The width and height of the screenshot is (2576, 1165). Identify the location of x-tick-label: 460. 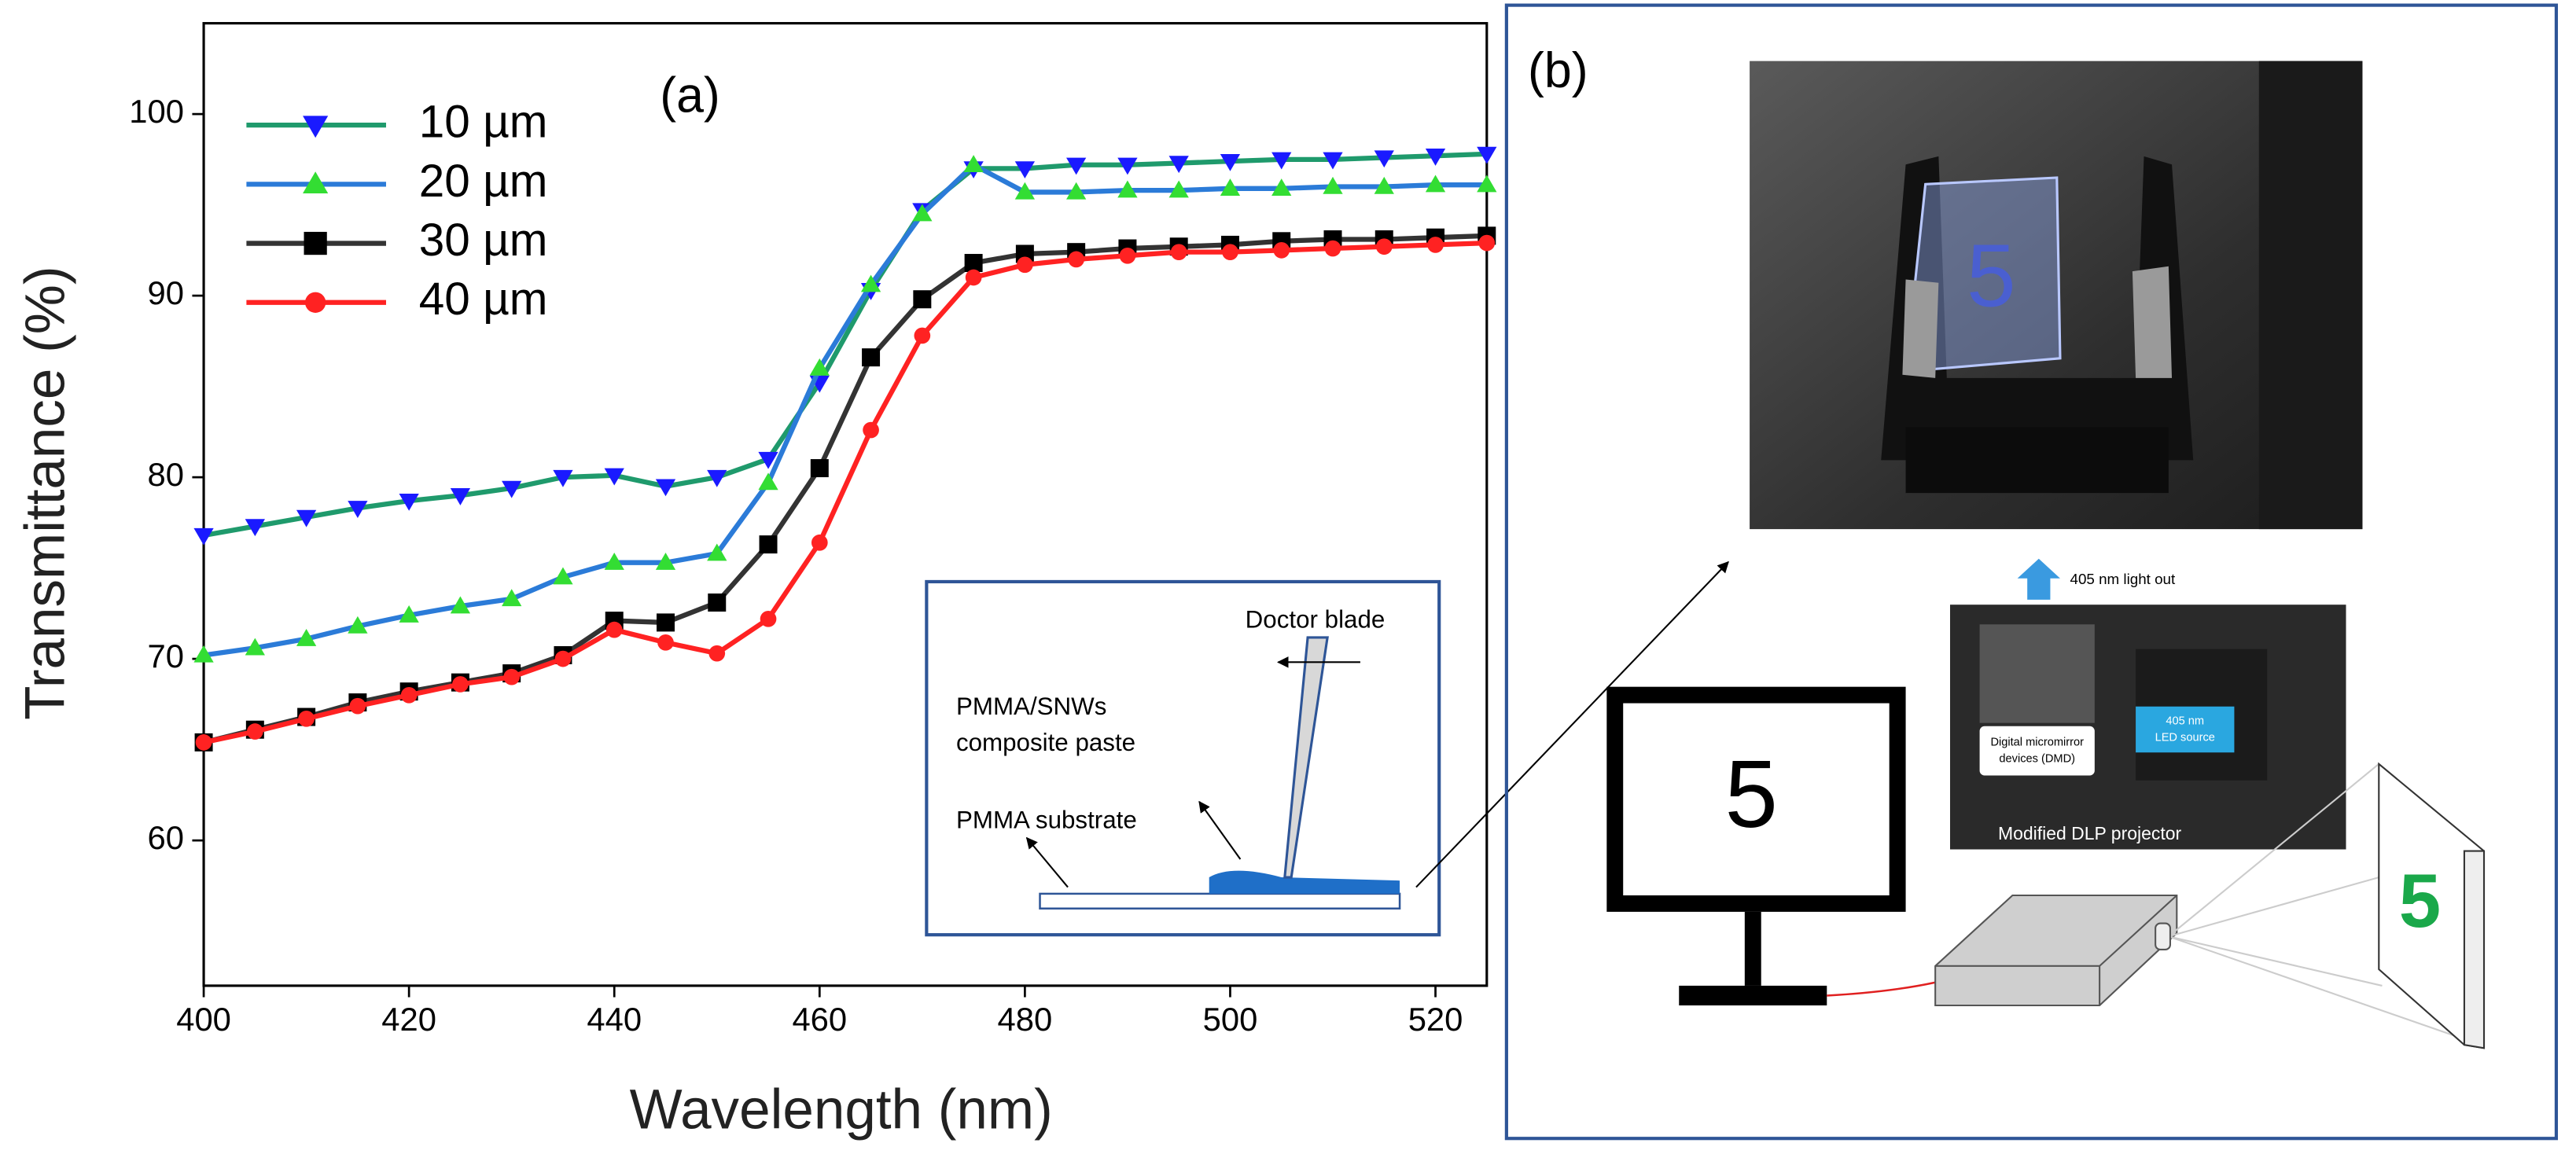
(820, 1020).